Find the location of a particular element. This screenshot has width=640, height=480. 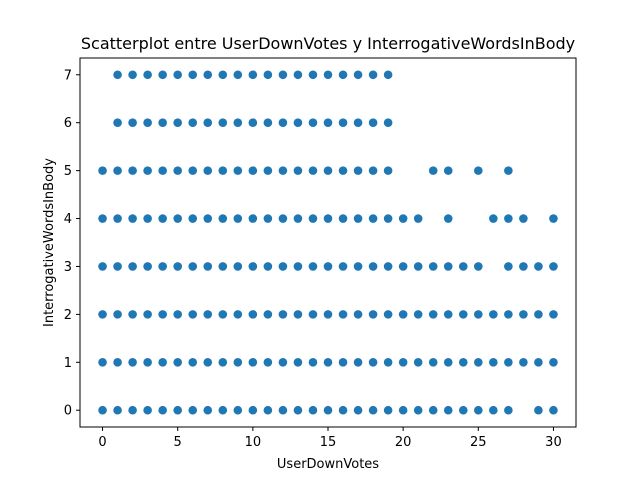

y-tick-label: 7 is located at coordinates (68, 75).